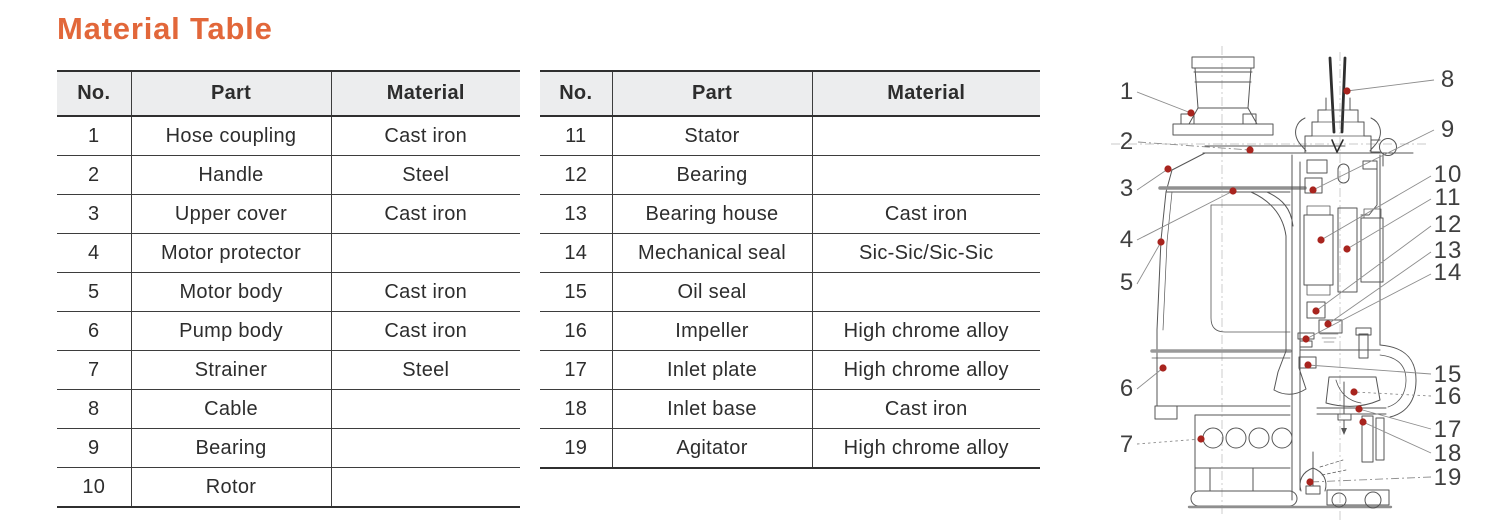  I want to click on cell-no: 6, so click(94, 331).